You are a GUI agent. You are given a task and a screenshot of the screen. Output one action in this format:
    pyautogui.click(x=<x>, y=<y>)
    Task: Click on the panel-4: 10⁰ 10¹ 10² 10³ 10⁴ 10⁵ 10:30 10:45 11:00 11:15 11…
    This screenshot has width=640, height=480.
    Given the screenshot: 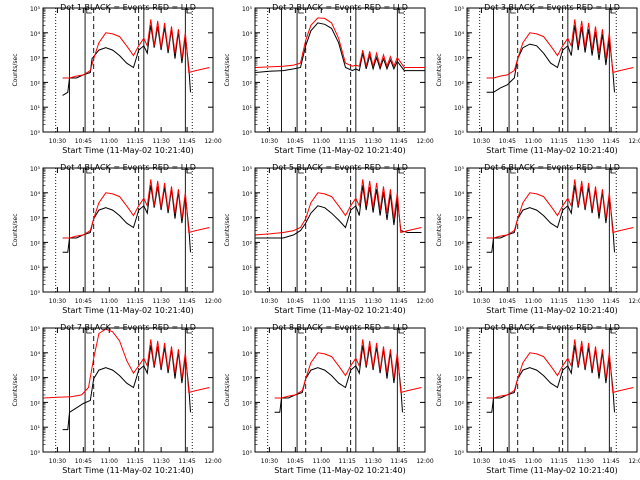 What is the action you would take?
    pyautogui.click(x=117, y=239)
    